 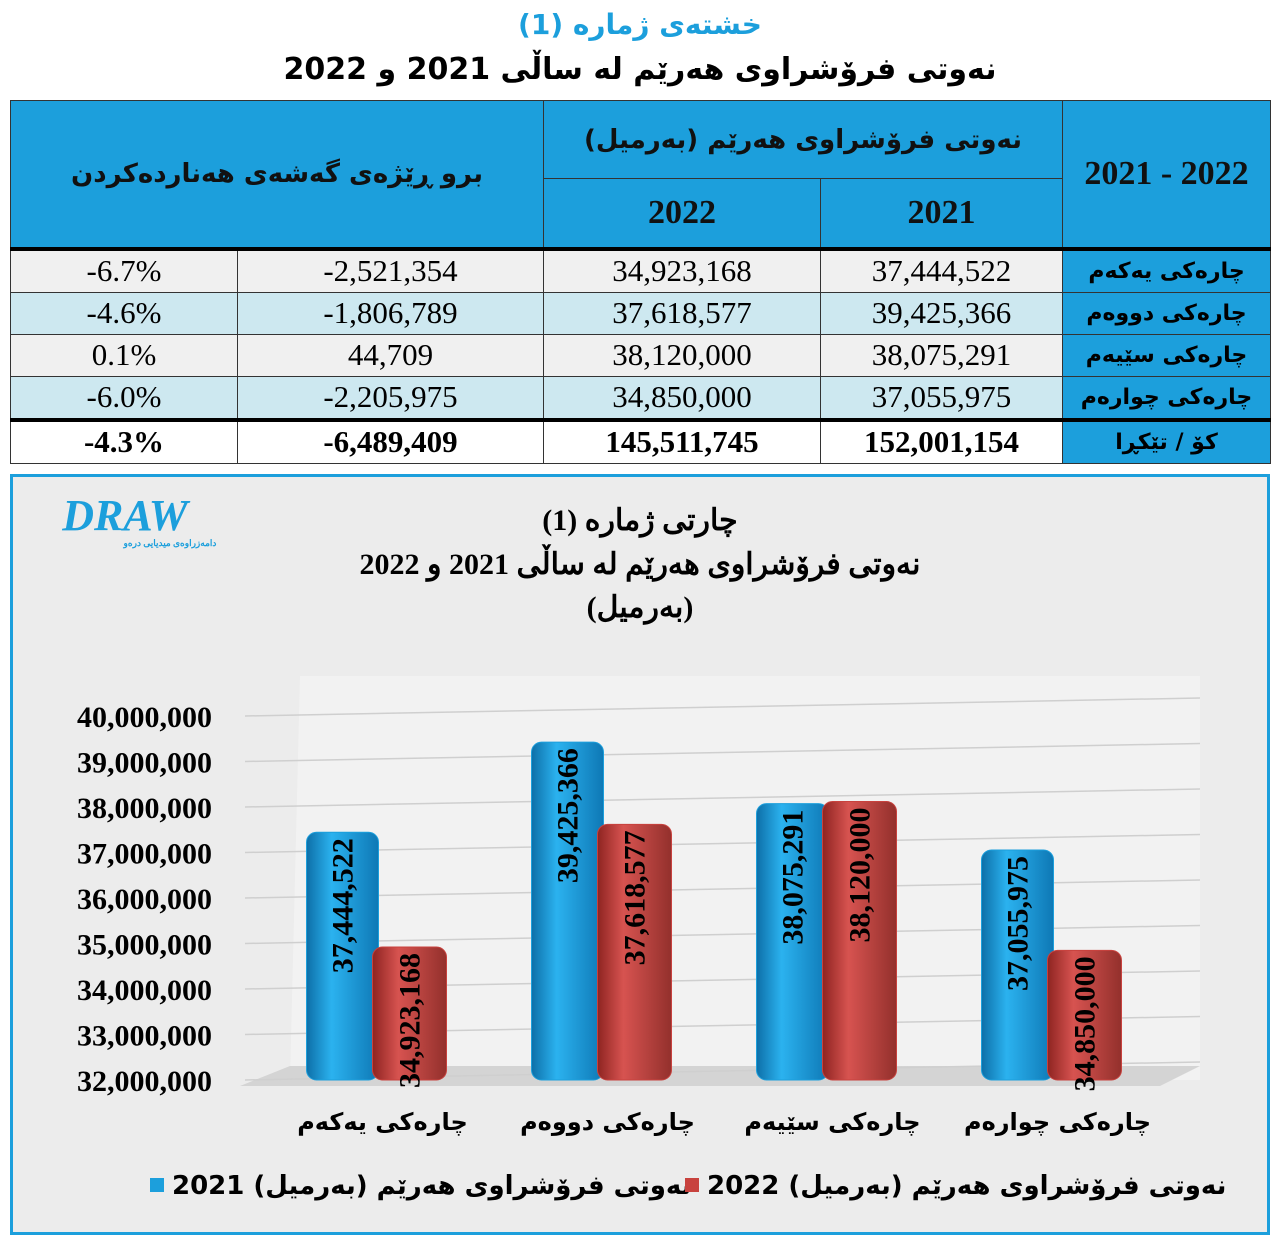 What do you see at coordinates (1167, 440) in the screenshot?
I see `row-label: کۆ / تێکڕا` at bounding box center [1167, 440].